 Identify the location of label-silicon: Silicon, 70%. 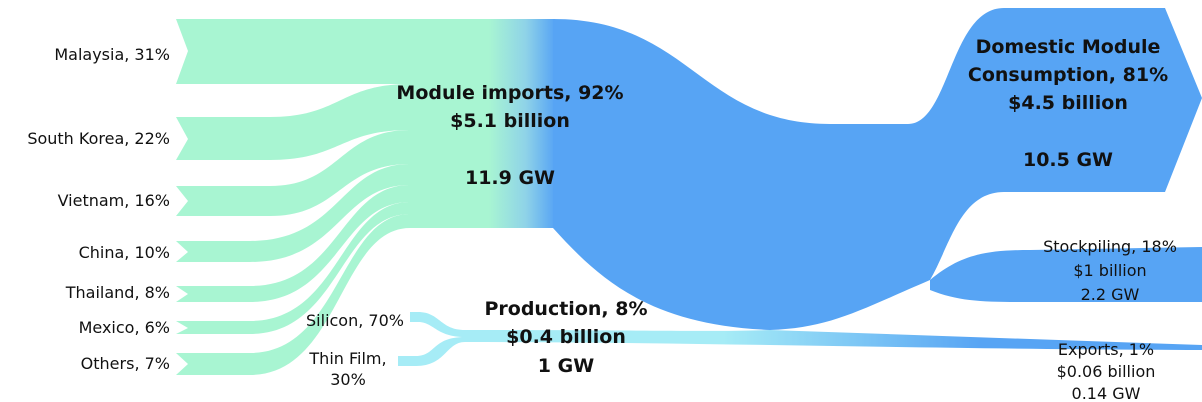
(355, 320).